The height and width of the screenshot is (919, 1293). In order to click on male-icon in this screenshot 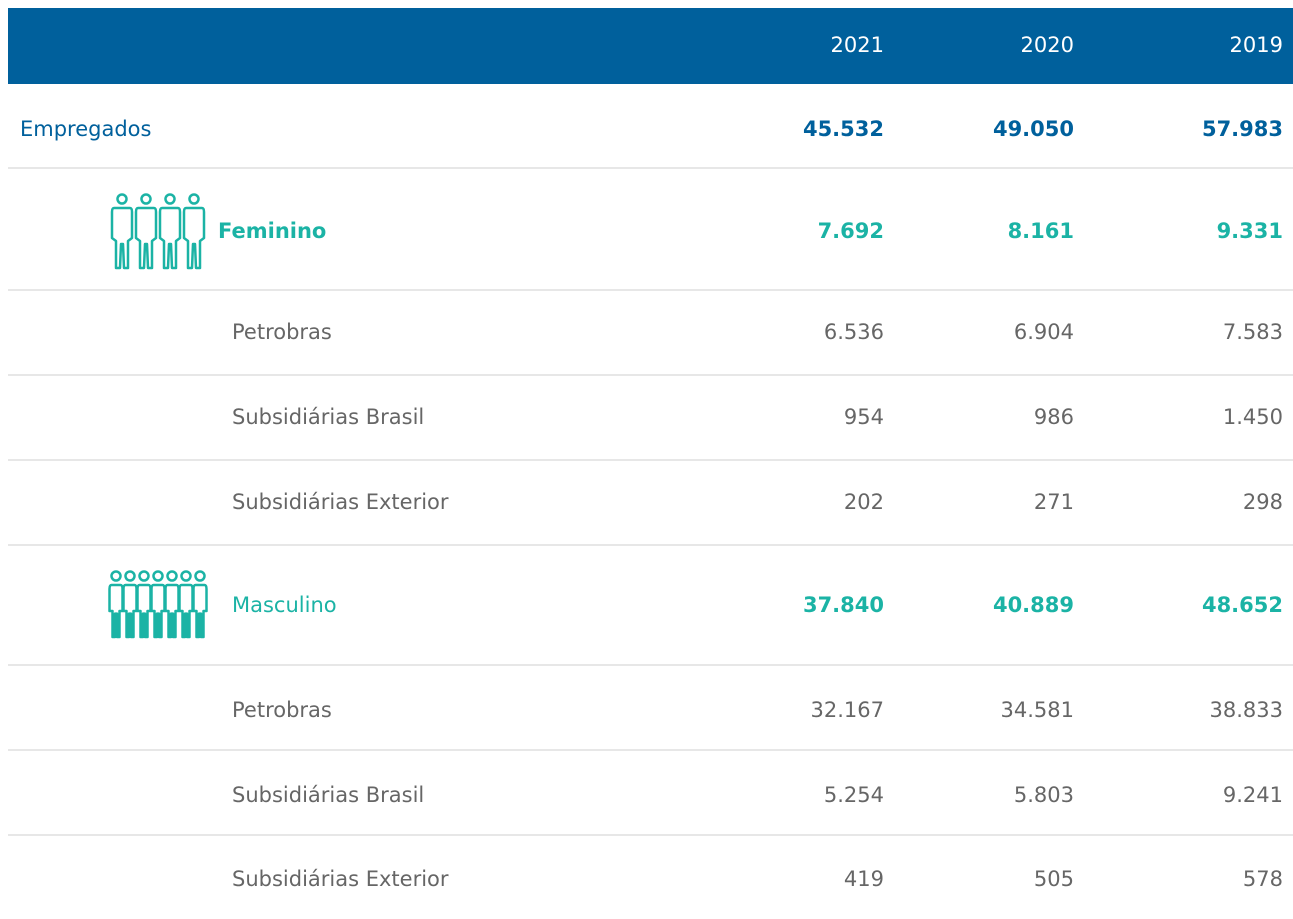, I will do `click(158, 604)`.